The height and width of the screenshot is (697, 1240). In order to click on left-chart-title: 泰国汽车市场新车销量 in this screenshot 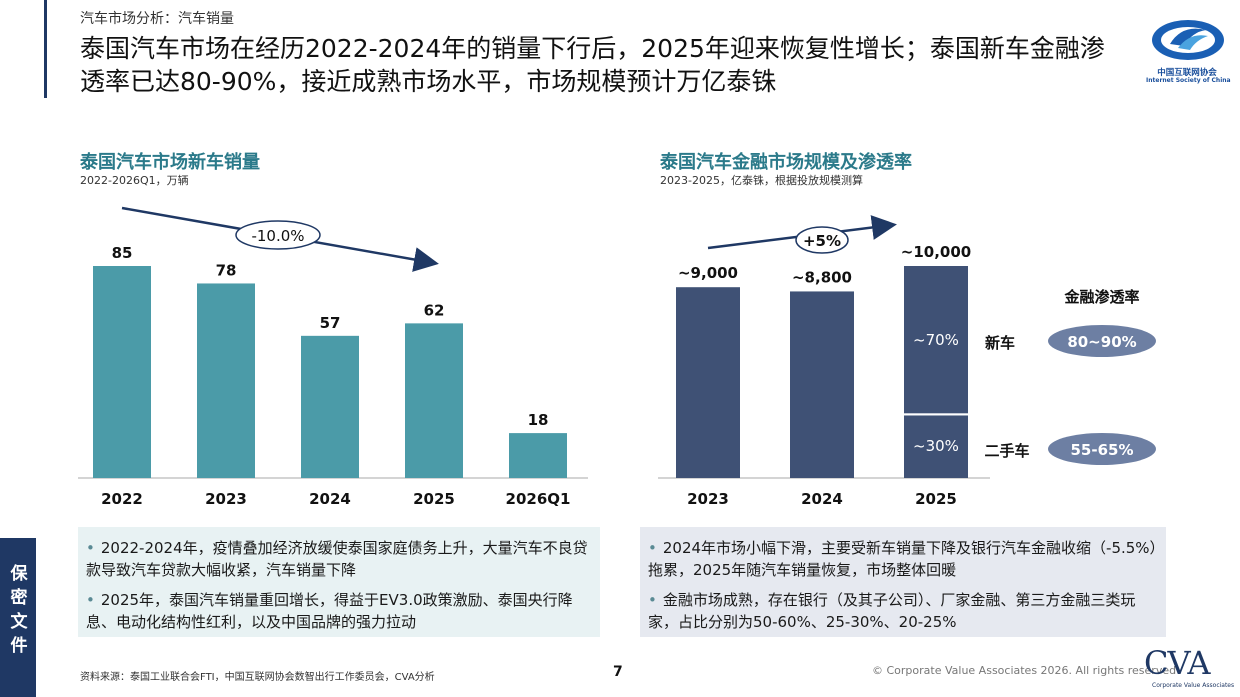, I will do `click(170, 162)`.